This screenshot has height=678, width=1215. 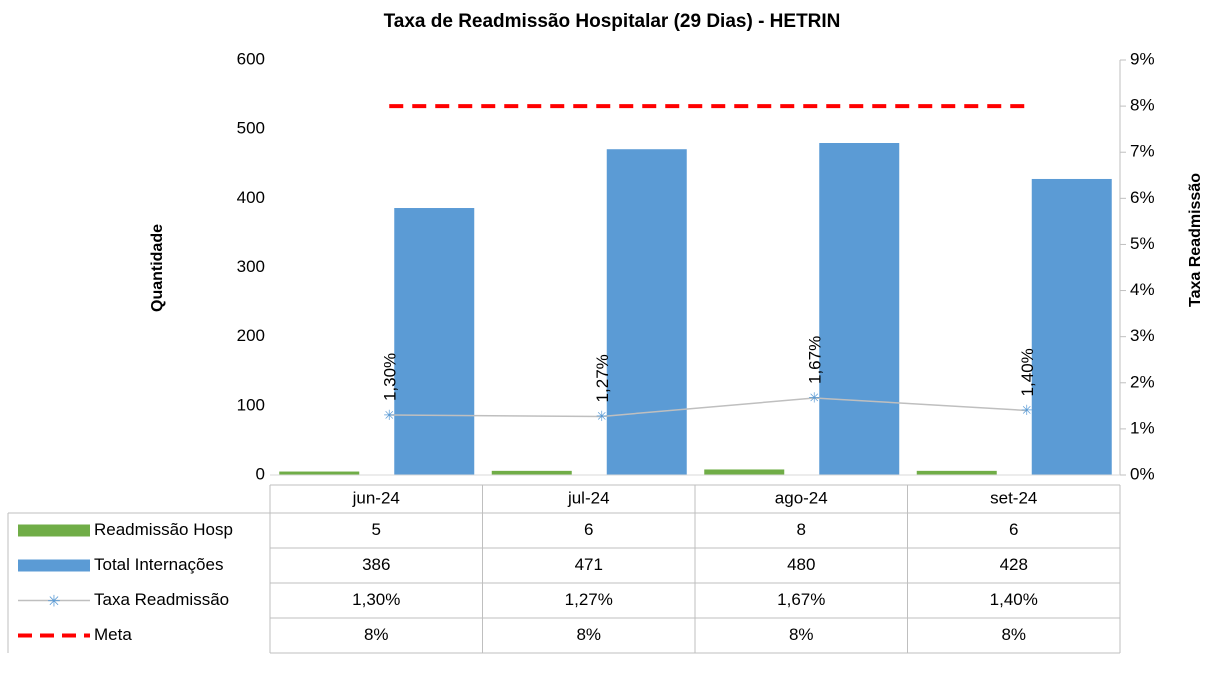 What do you see at coordinates (1142, 289) in the screenshot?
I see `y2-tick-label: 4%` at bounding box center [1142, 289].